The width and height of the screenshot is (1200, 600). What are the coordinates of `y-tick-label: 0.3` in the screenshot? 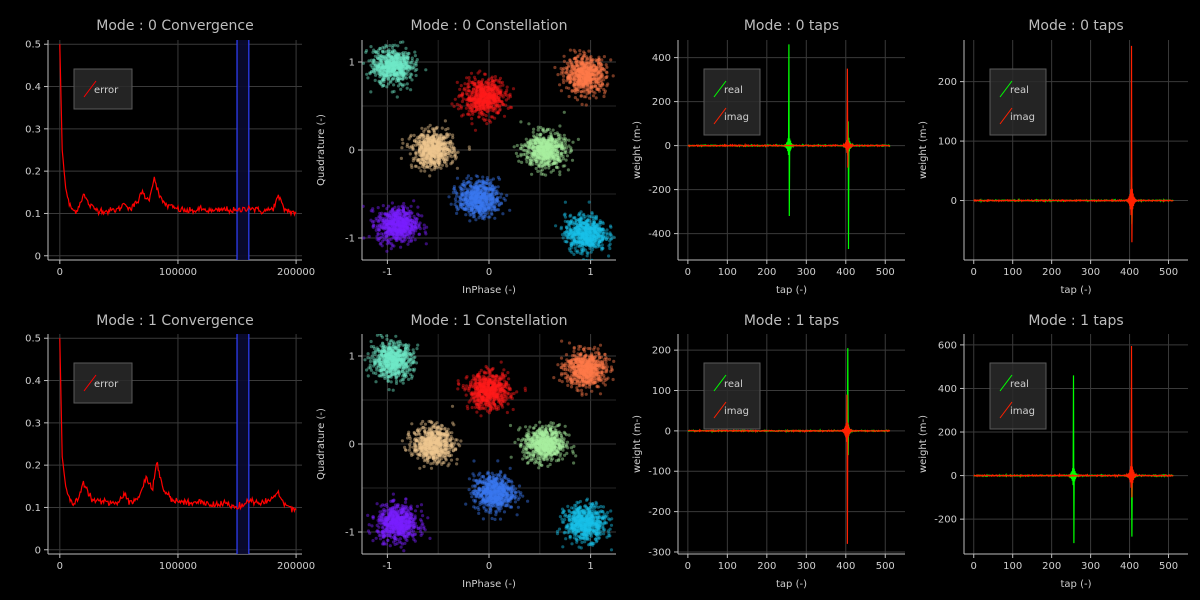 It's located at (33, 129).